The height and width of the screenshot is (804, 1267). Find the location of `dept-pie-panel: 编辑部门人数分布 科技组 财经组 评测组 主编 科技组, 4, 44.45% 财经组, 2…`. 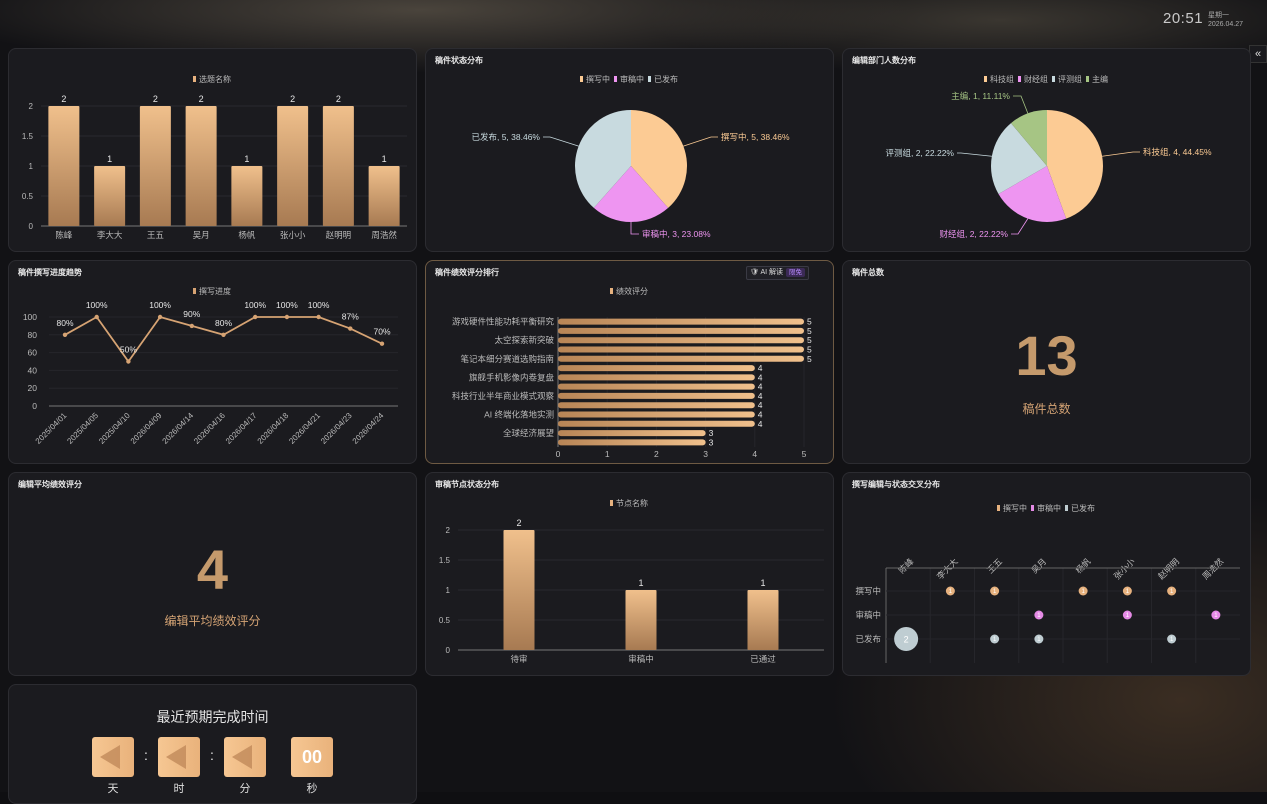

dept-pie-panel: 编辑部门人数分布 科技组 财经组 评测组 主编 科技组, 4, 44.45% 财经组, 2… is located at coordinates (1046, 150).